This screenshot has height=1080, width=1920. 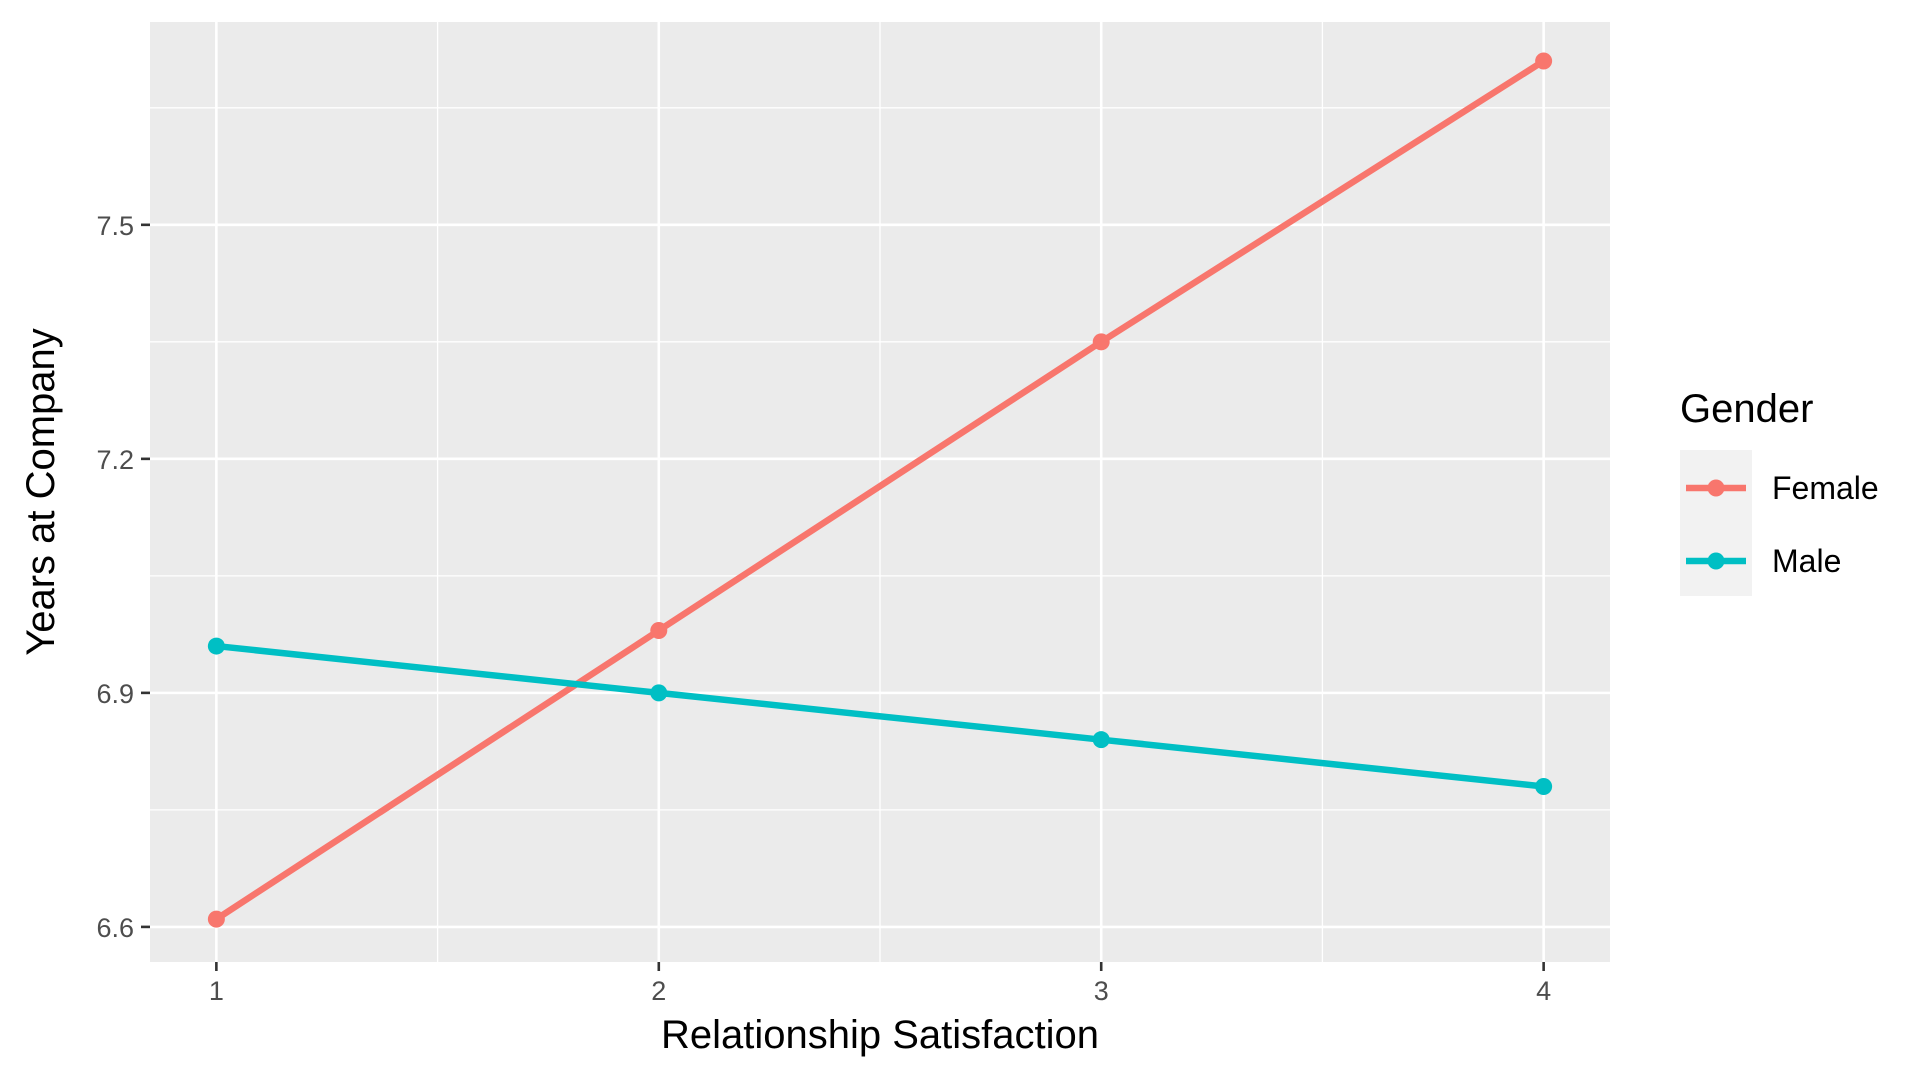 I want to click on legend-label-female: Female, so click(x=1825, y=488).